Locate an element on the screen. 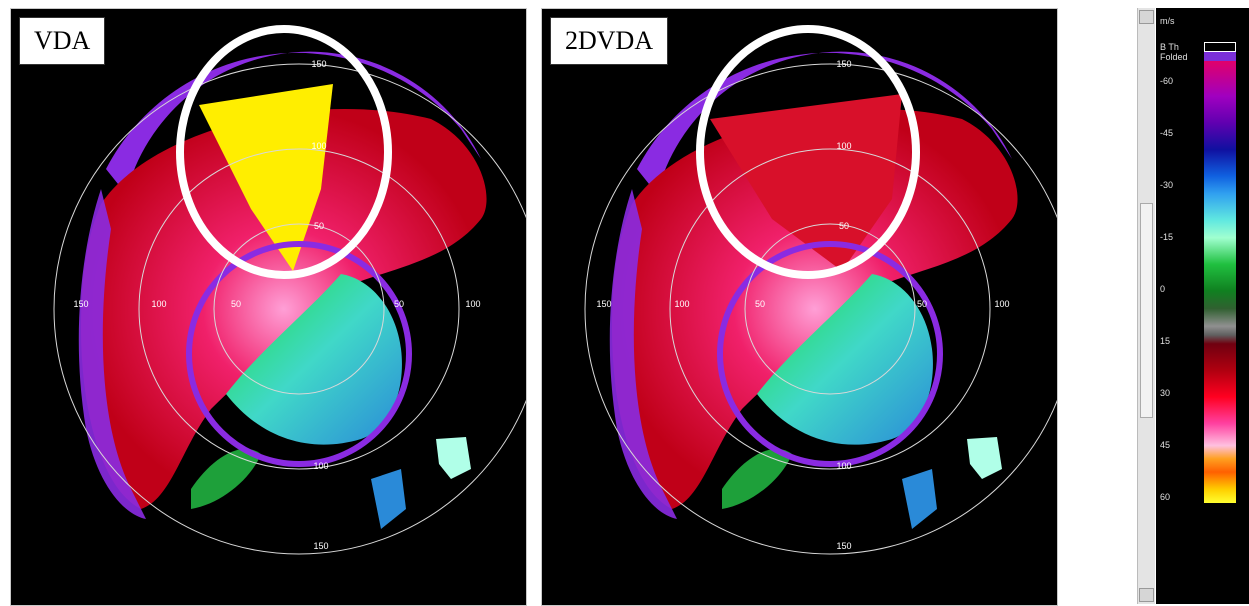 This screenshot has width=1249, height=606. colorbar-tick-30: 30 is located at coordinates (1165, 393).